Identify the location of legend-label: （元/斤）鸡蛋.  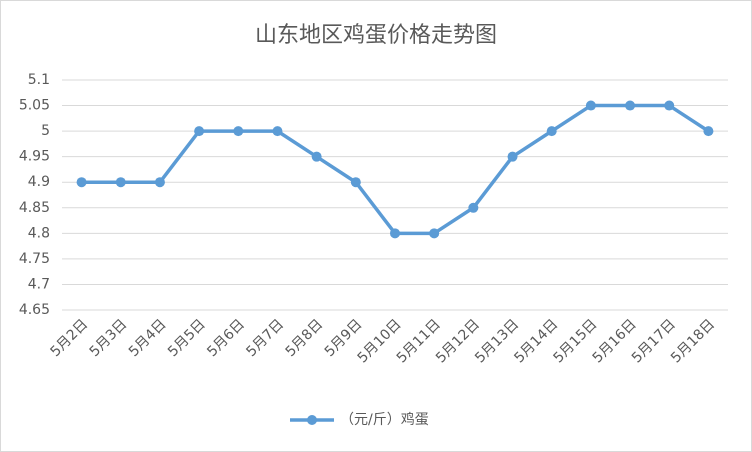
(384, 419).